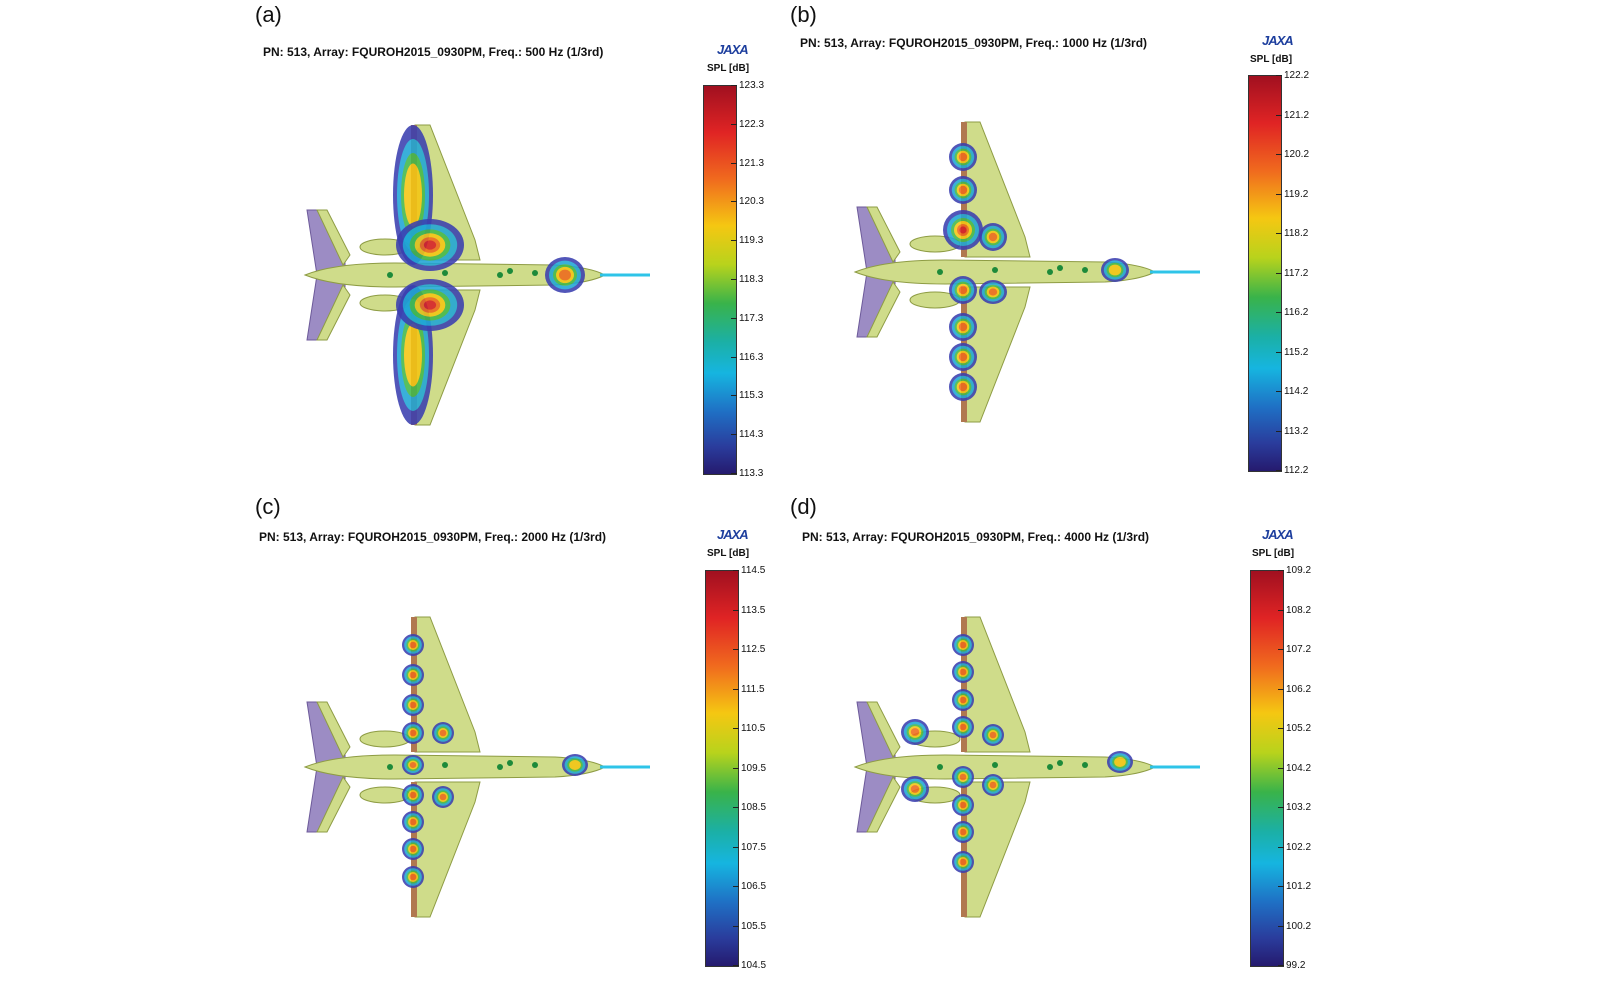 Image resolution: width=1600 pixels, height=1000 pixels. What do you see at coordinates (751, 318) in the screenshot?
I see `colorbar-tick-label: 117.3` at bounding box center [751, 318].